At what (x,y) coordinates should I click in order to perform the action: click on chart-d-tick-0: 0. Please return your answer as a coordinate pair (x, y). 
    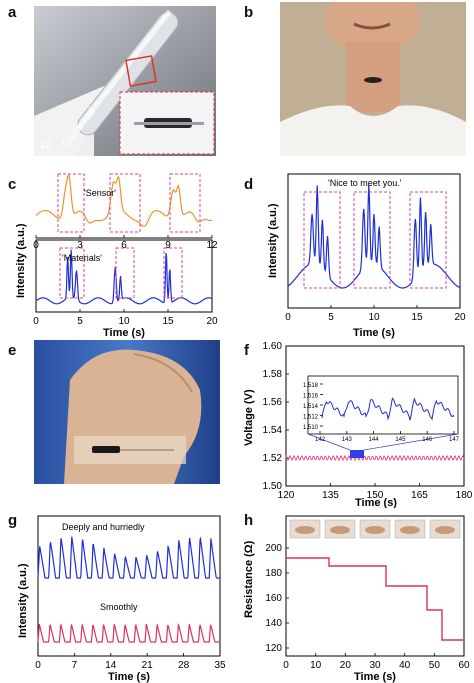
    Looking at the image, I should click on (288, 317).